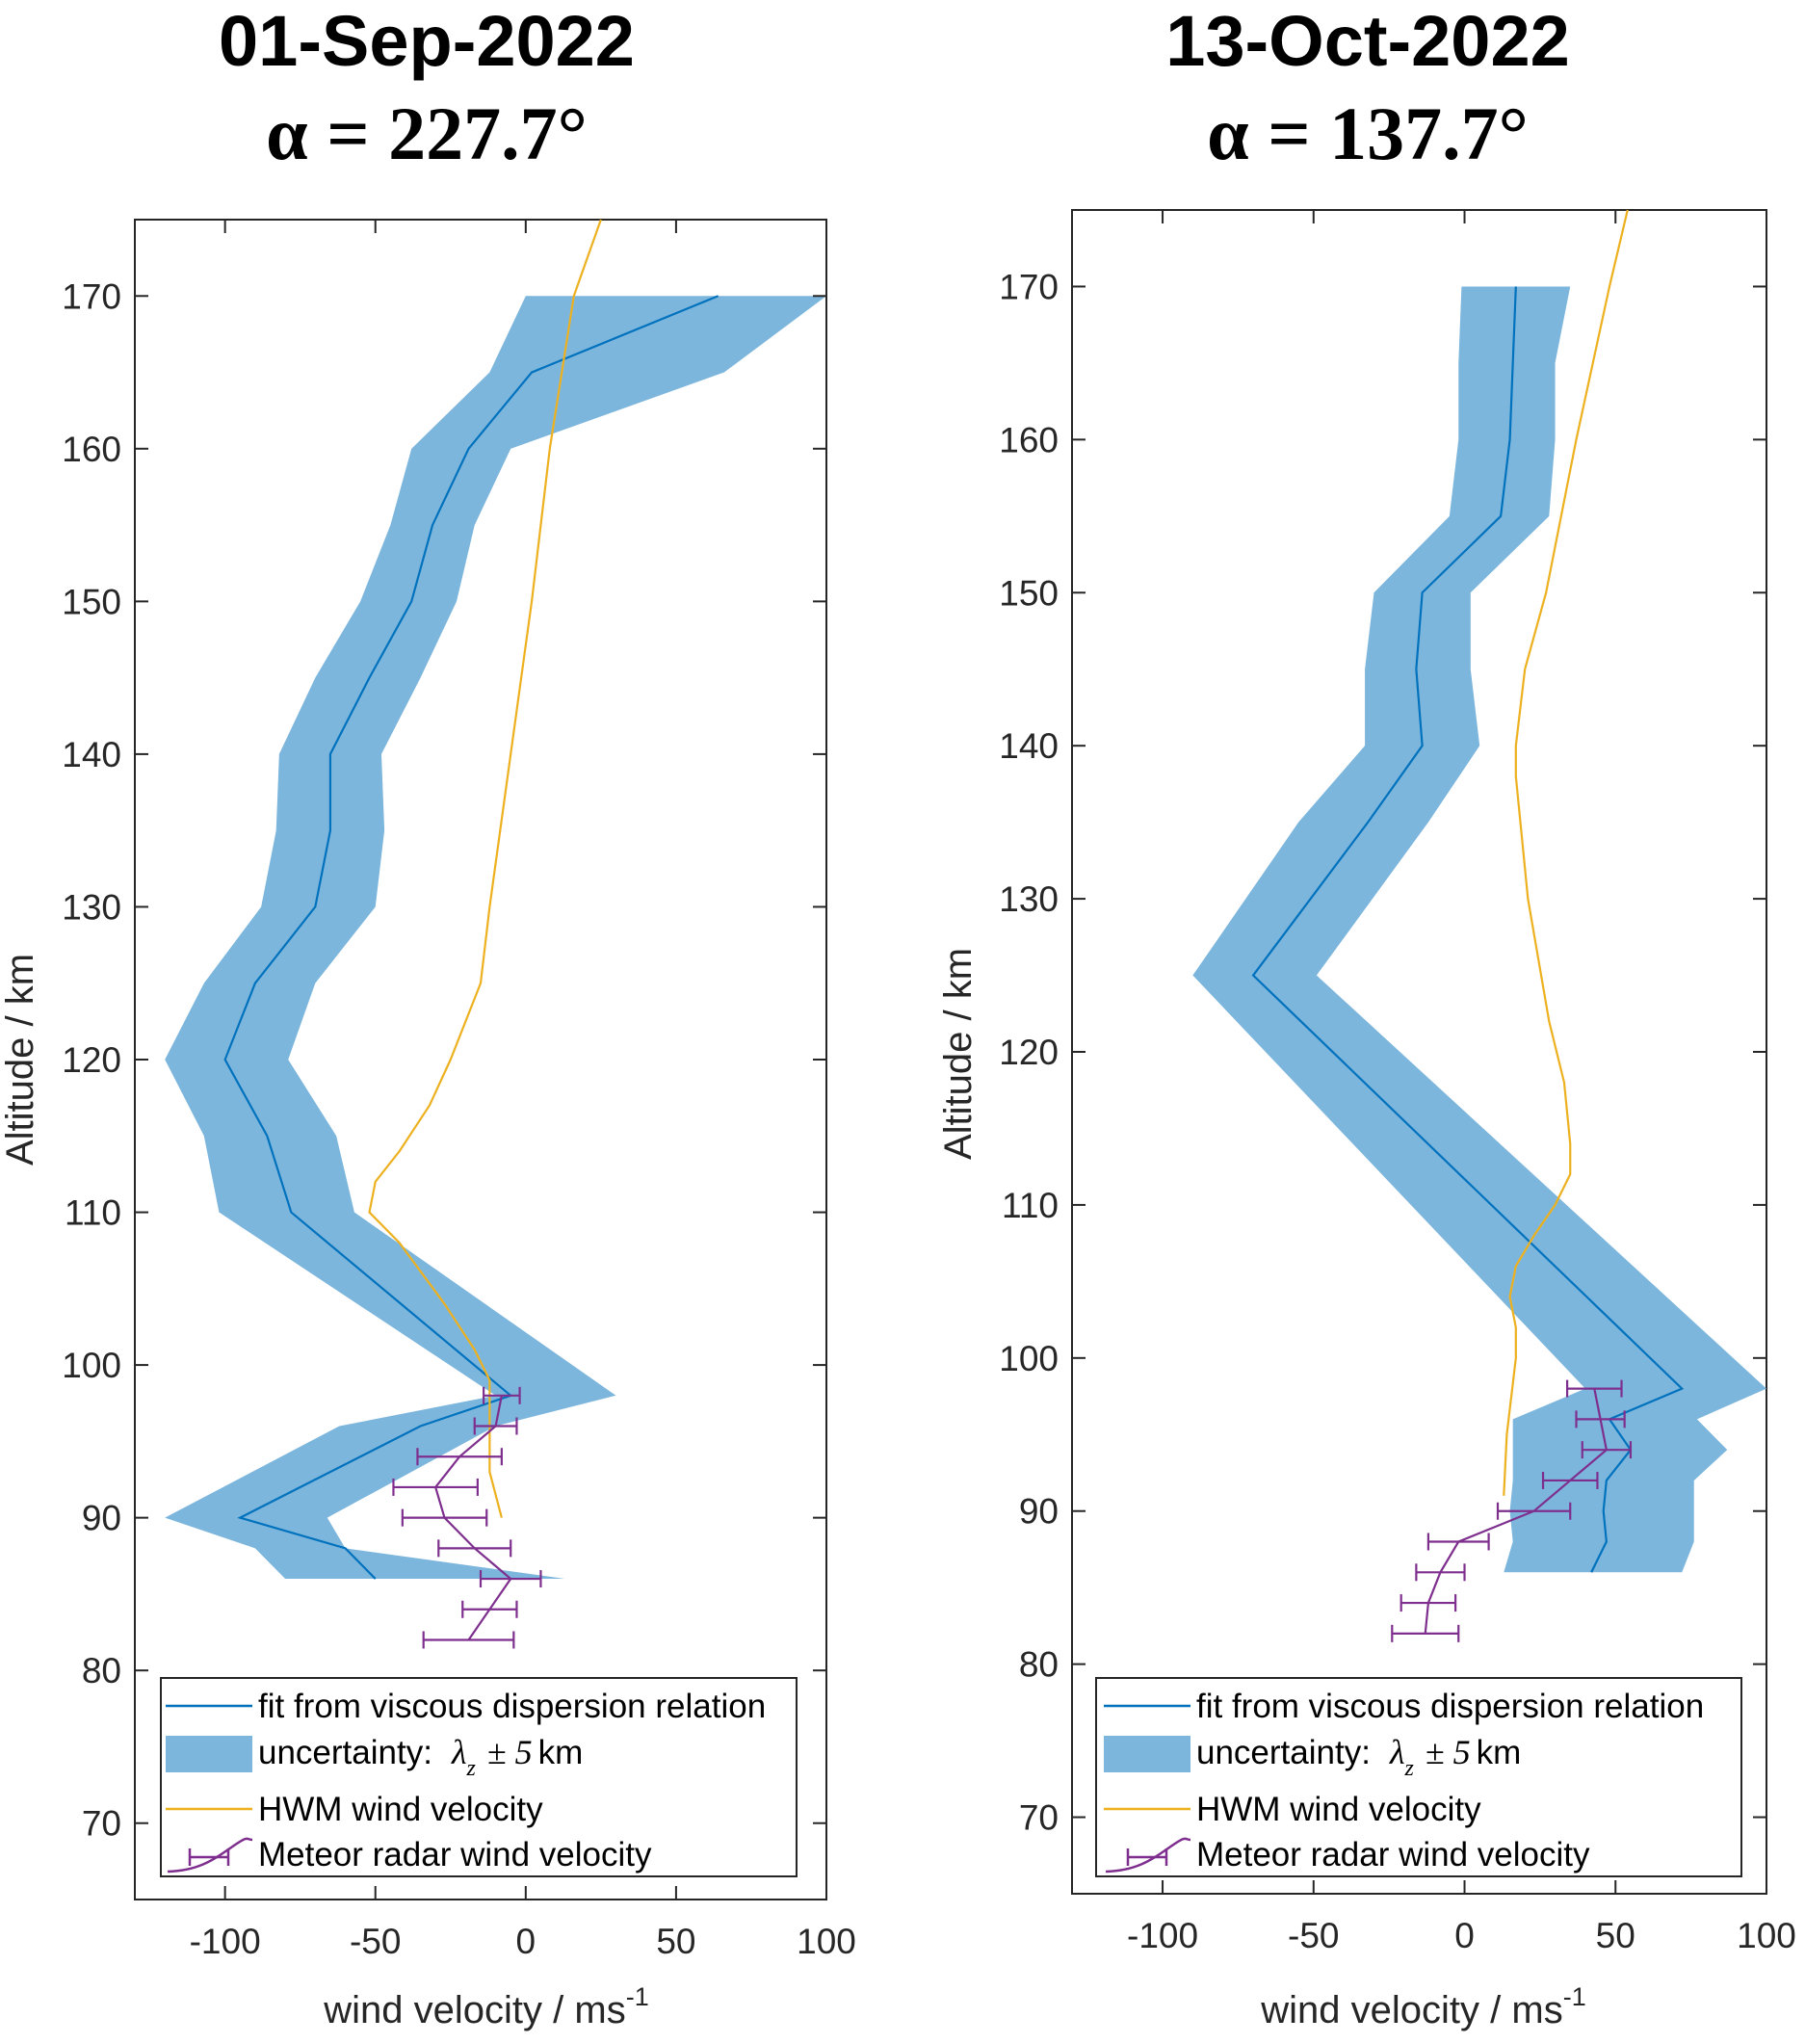  Describe the element at coordinates (1368, 41) in the screenshot. I see `panel-title: 13-Oct-2022` at that location.